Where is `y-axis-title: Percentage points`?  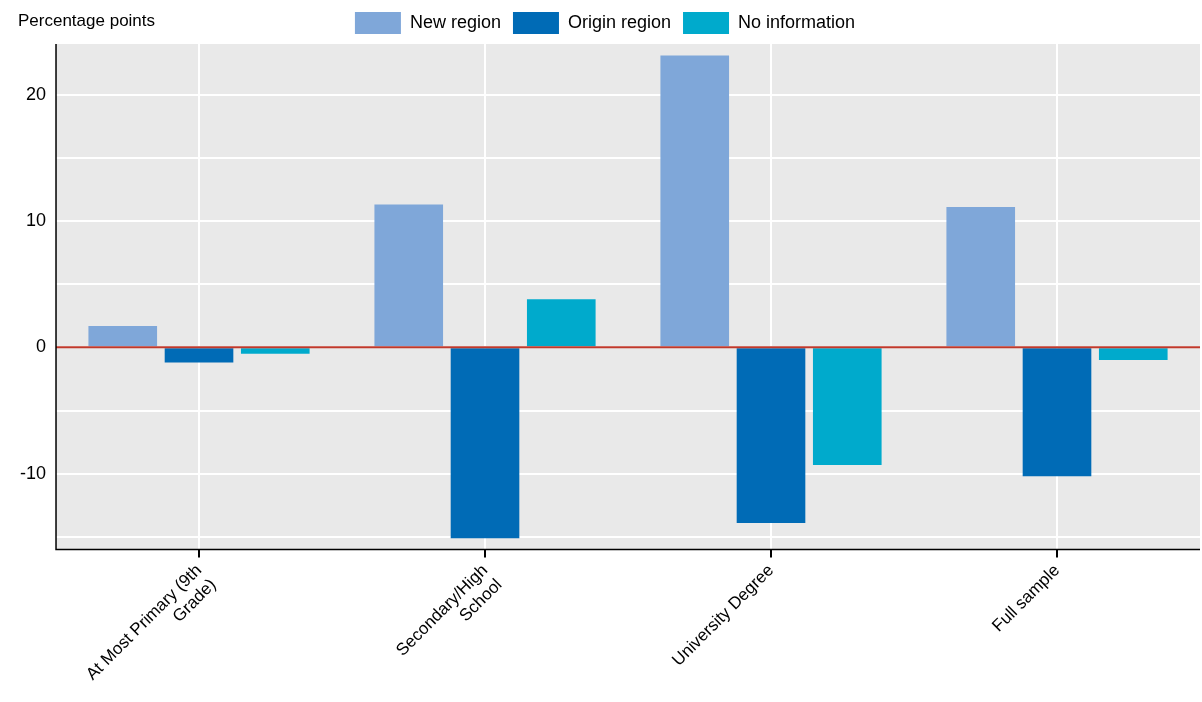
y-axis-title: Percentage points is located at coordinates (87, 21).